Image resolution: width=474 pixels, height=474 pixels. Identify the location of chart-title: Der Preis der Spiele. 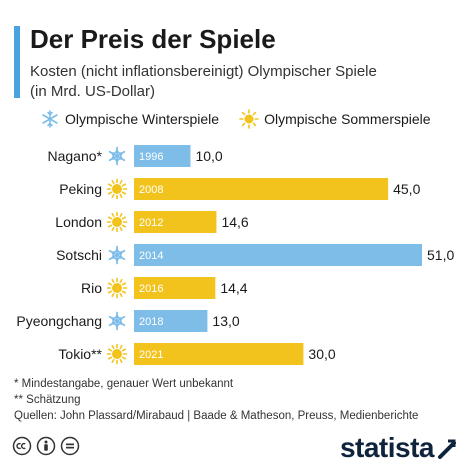
(153, 39).